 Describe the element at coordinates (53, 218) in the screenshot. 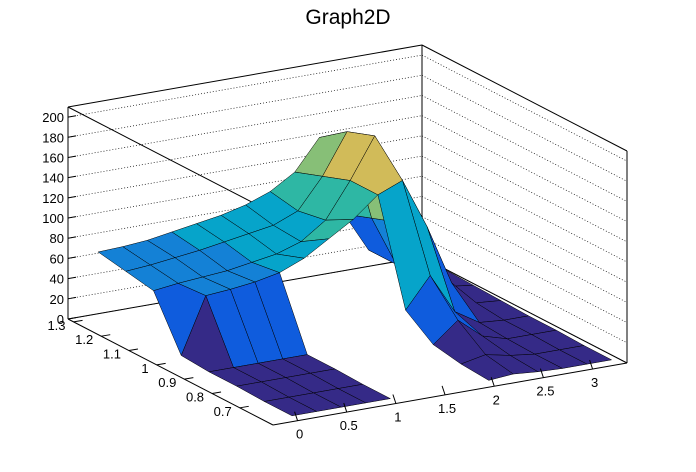

I see `z-tick-label: 100` at that location.